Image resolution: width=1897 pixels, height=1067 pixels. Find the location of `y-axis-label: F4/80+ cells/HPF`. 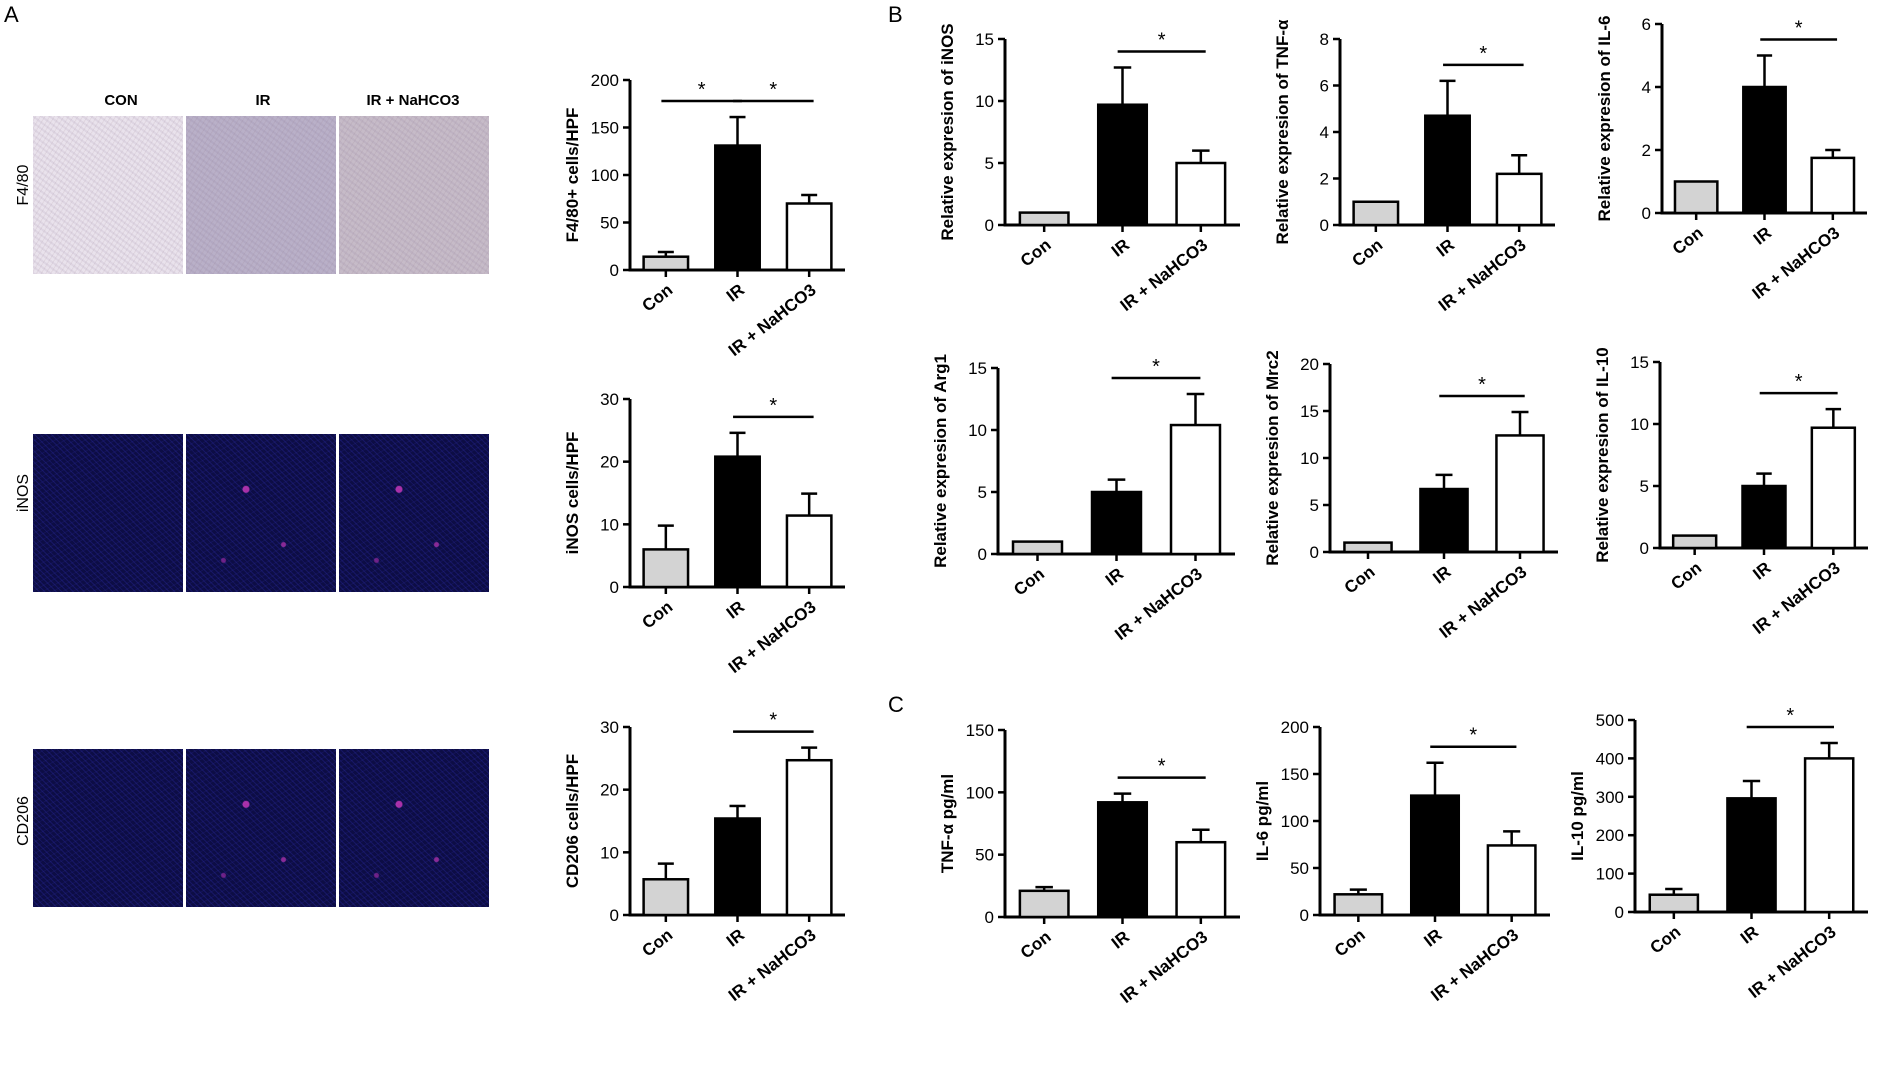

y-axis-label: F4/80+ cells/HPF is located at coordinates (572, 175).